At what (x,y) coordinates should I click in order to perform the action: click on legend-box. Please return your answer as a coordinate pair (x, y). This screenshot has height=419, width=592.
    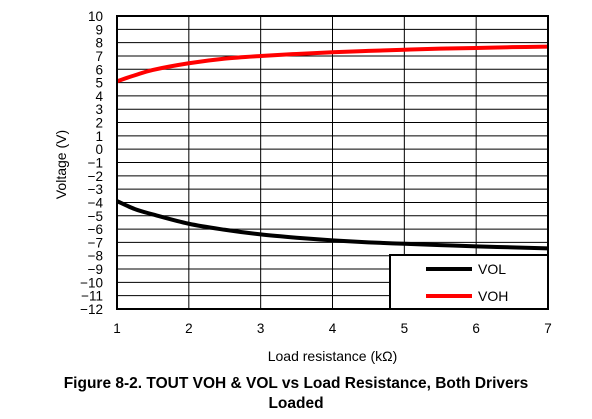
    Looking at the image, I should click on (469, 282).